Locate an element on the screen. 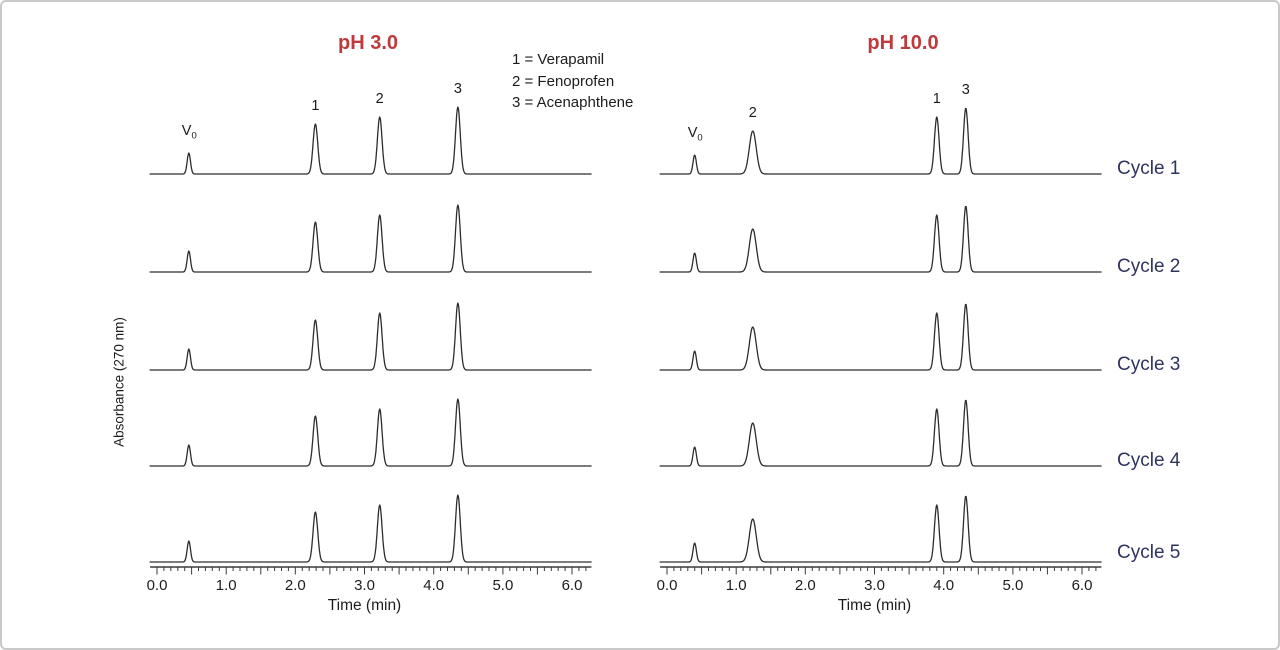  cycle-label-3: Cycle 3 is located at coordinates (1149, 364).